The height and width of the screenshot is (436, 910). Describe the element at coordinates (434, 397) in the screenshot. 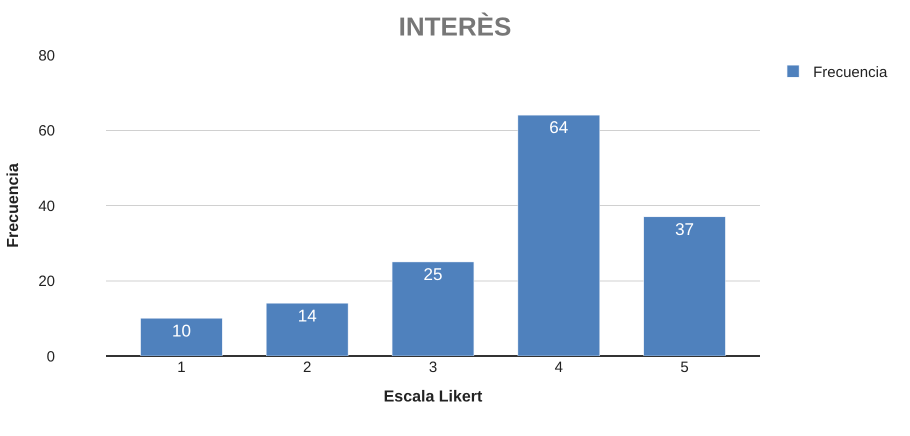

I see `x-axis-title: Escala Likert` at that location.